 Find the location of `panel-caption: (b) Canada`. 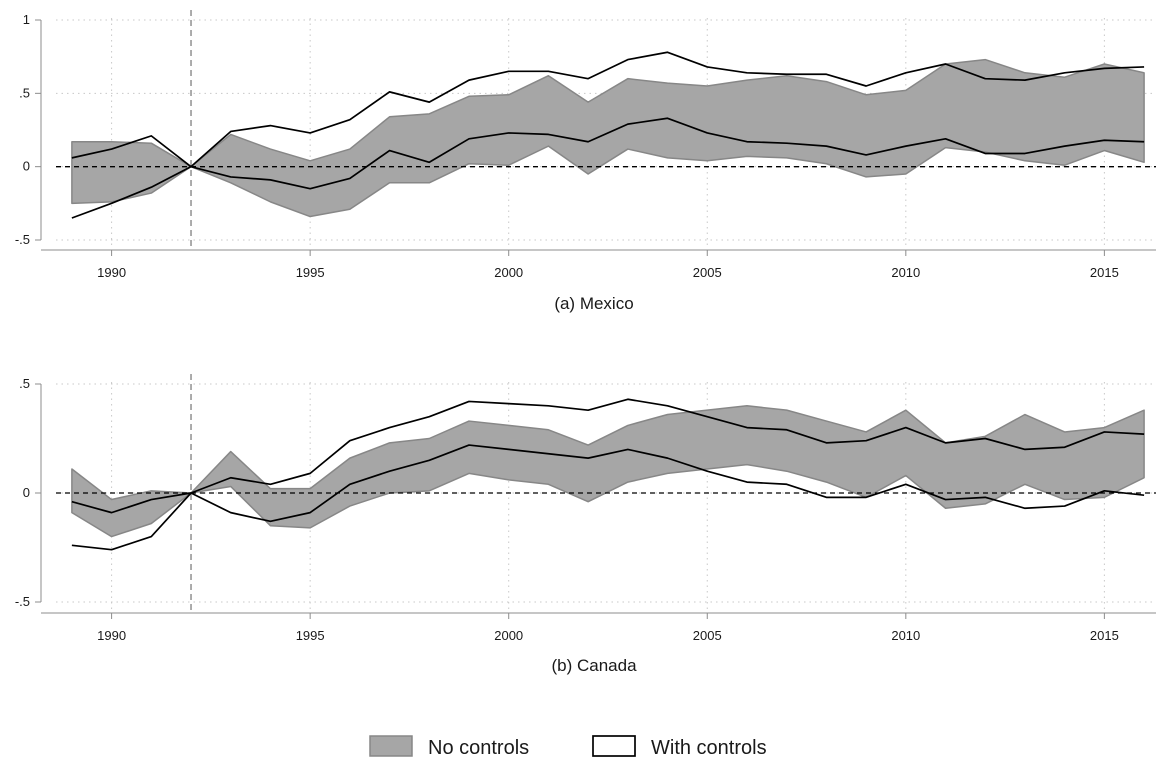

panel-caption: (b) Canada is located at coordinates (594, 665).